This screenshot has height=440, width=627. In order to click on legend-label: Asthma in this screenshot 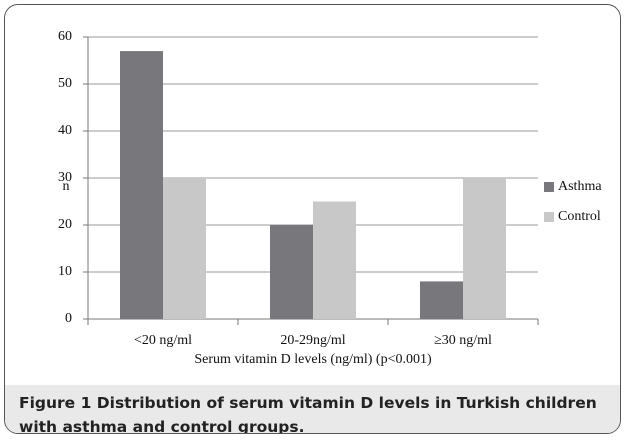, I will do `click(580, 186)`.